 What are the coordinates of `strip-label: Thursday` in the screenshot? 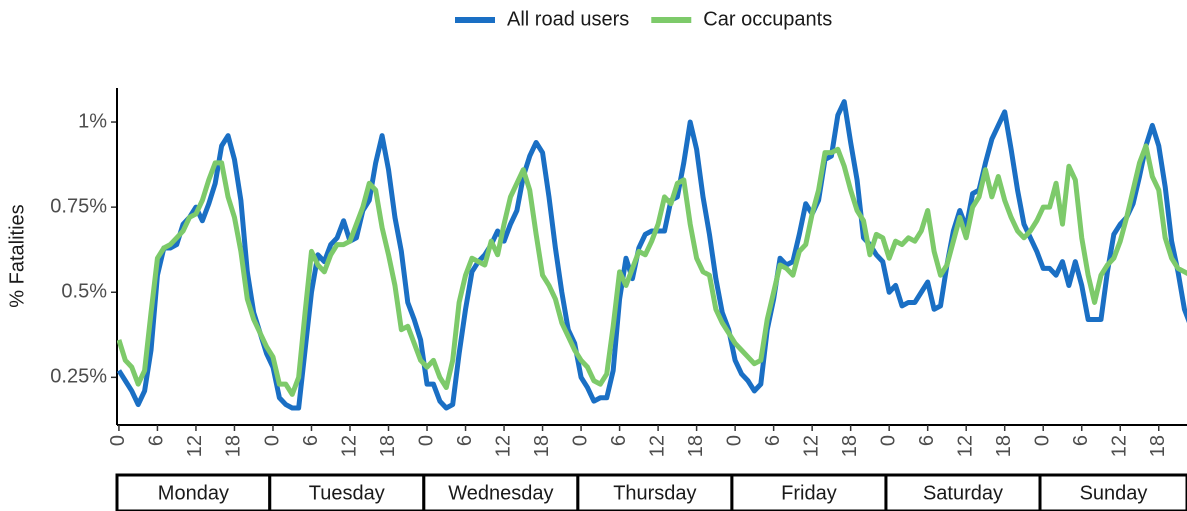 It's located at (654, 493).